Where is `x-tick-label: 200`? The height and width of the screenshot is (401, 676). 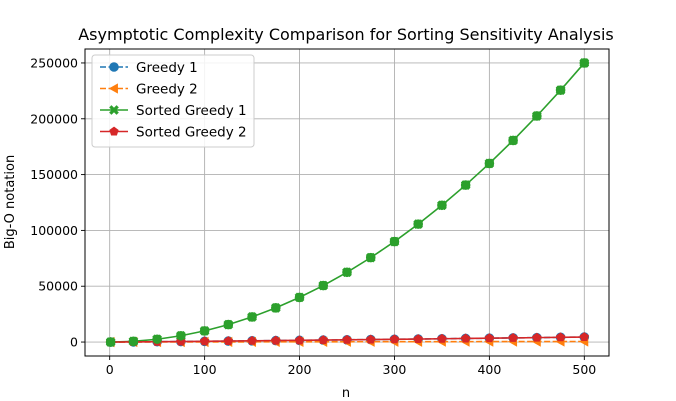
x-tick-label: 200 is located at coordinates (300, 369).